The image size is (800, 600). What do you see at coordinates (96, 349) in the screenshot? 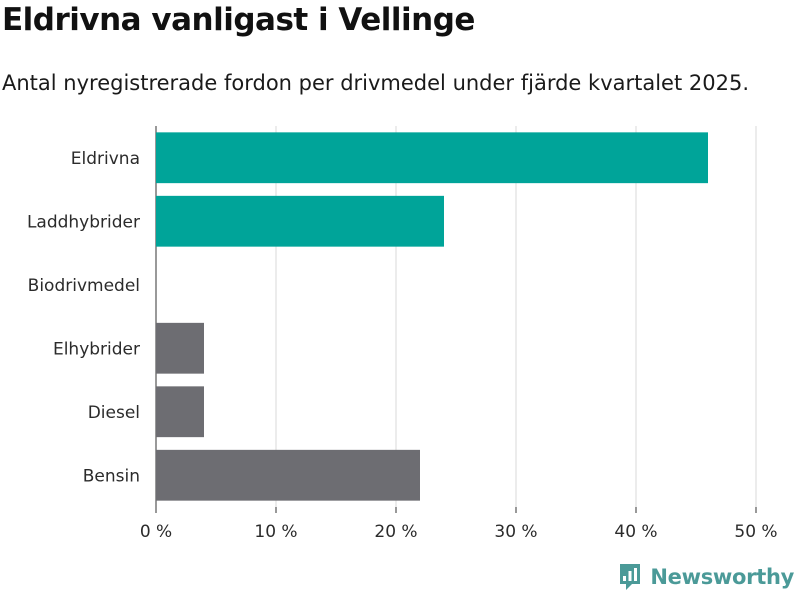
I see `category-label: Elhybrider` at bounding box center [96, 349].